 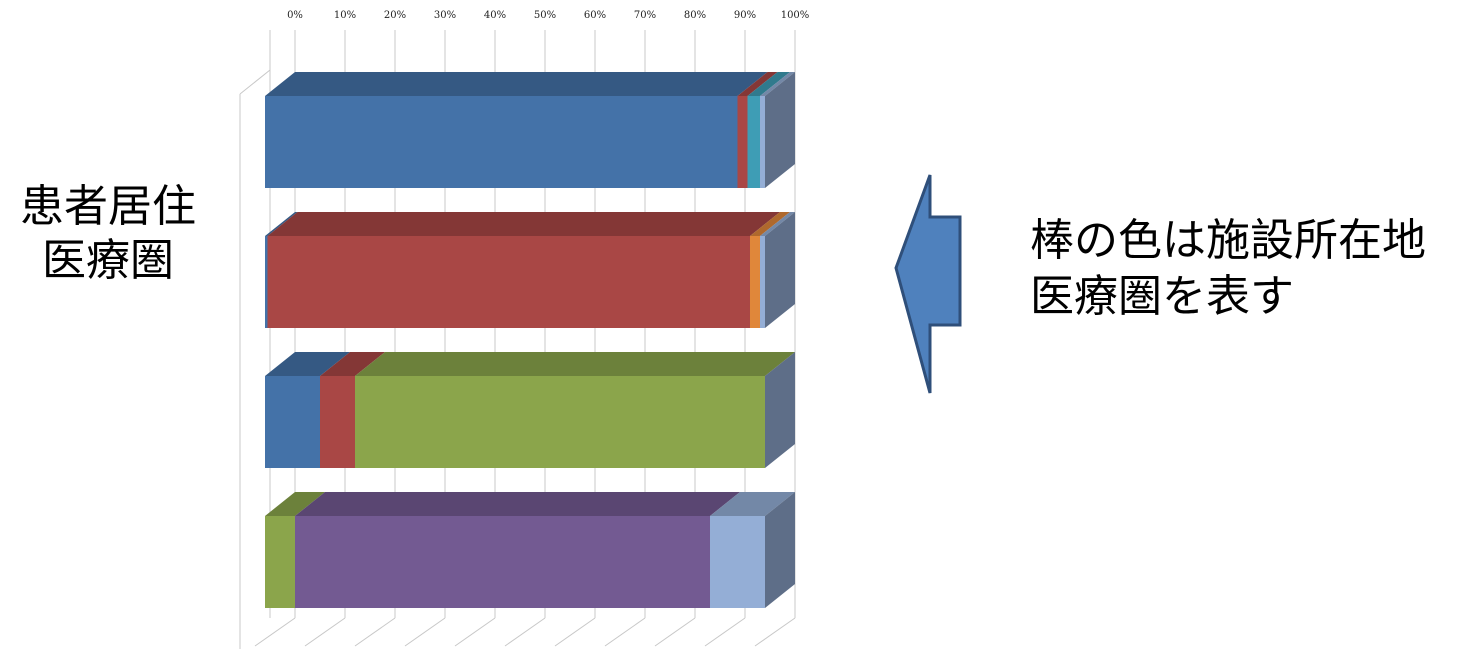 What do you see at coordinates (795, 15) in the screenshot?
I see `x-tick-label: 100%` at bounding box center [795, 15].